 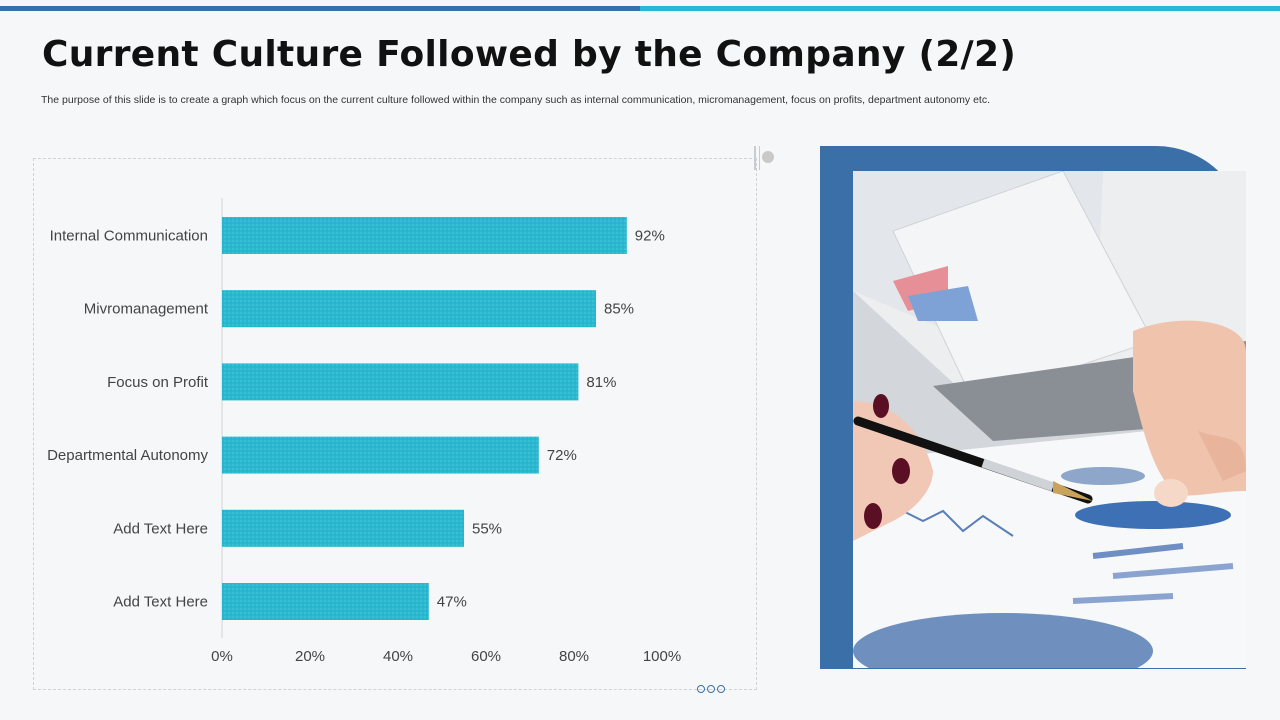 I want to click on category-label: Departmental Autonomy, so click(x=127, y=455).